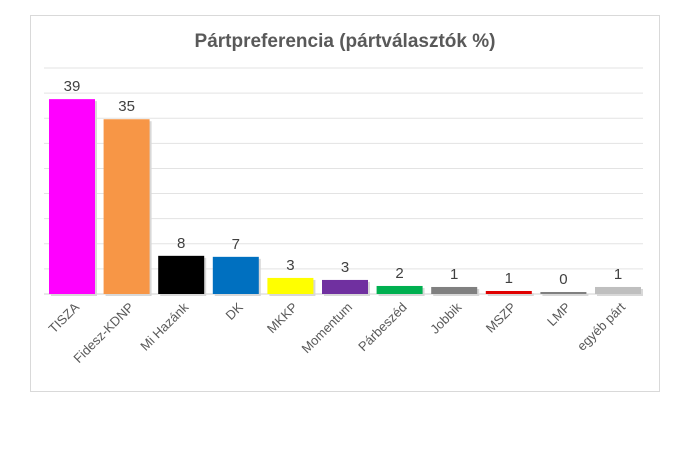 The image size is (691, 450). Describe the element at coordinates (63, 317) in the screenshot. I see `x-tick-label: TISZA` at that location.